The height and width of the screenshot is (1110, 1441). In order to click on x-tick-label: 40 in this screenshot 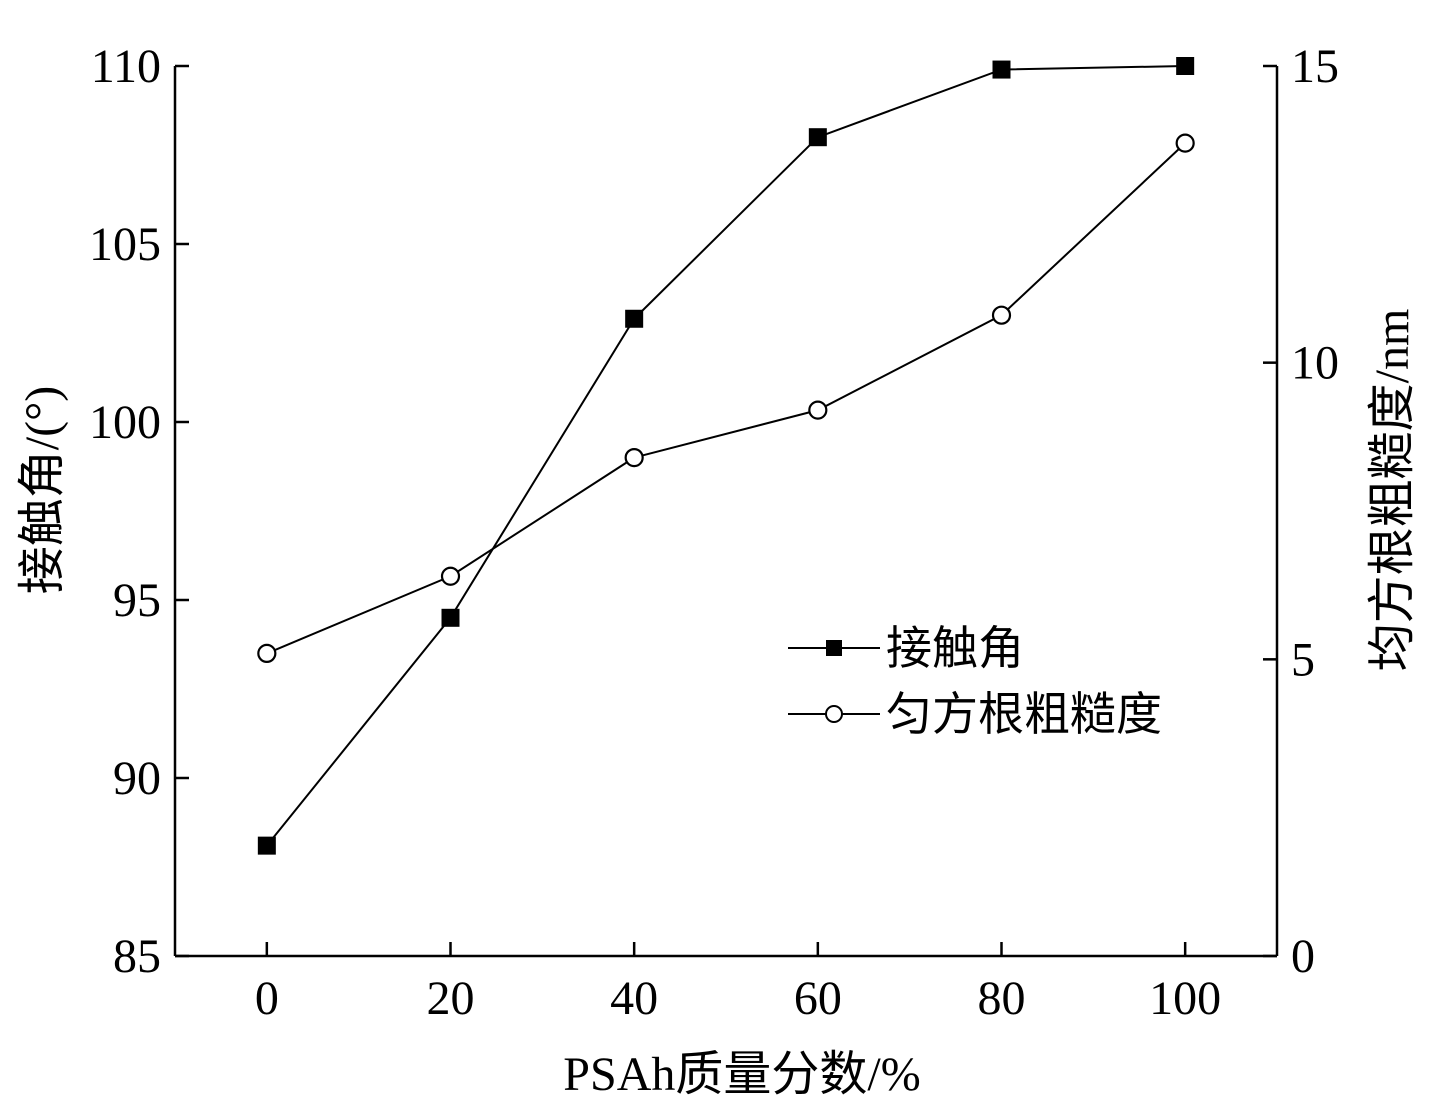, I will do `click(634, 998)`.